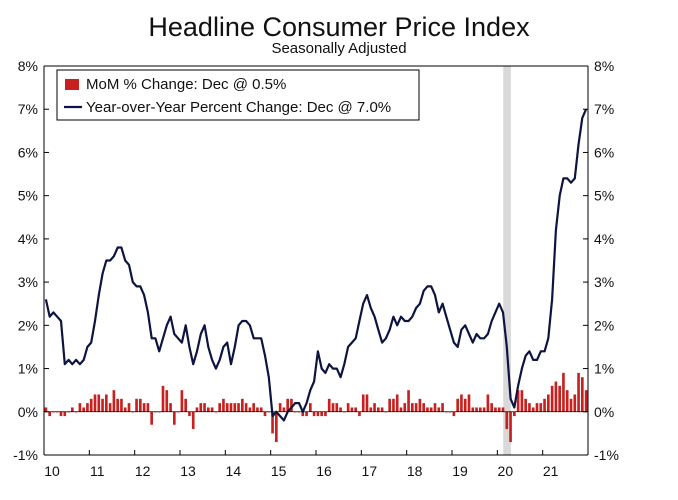 The width and height of the screenshot is (678, 500). I want to click on y-tick-label-right: 4%, so click(604, 239).